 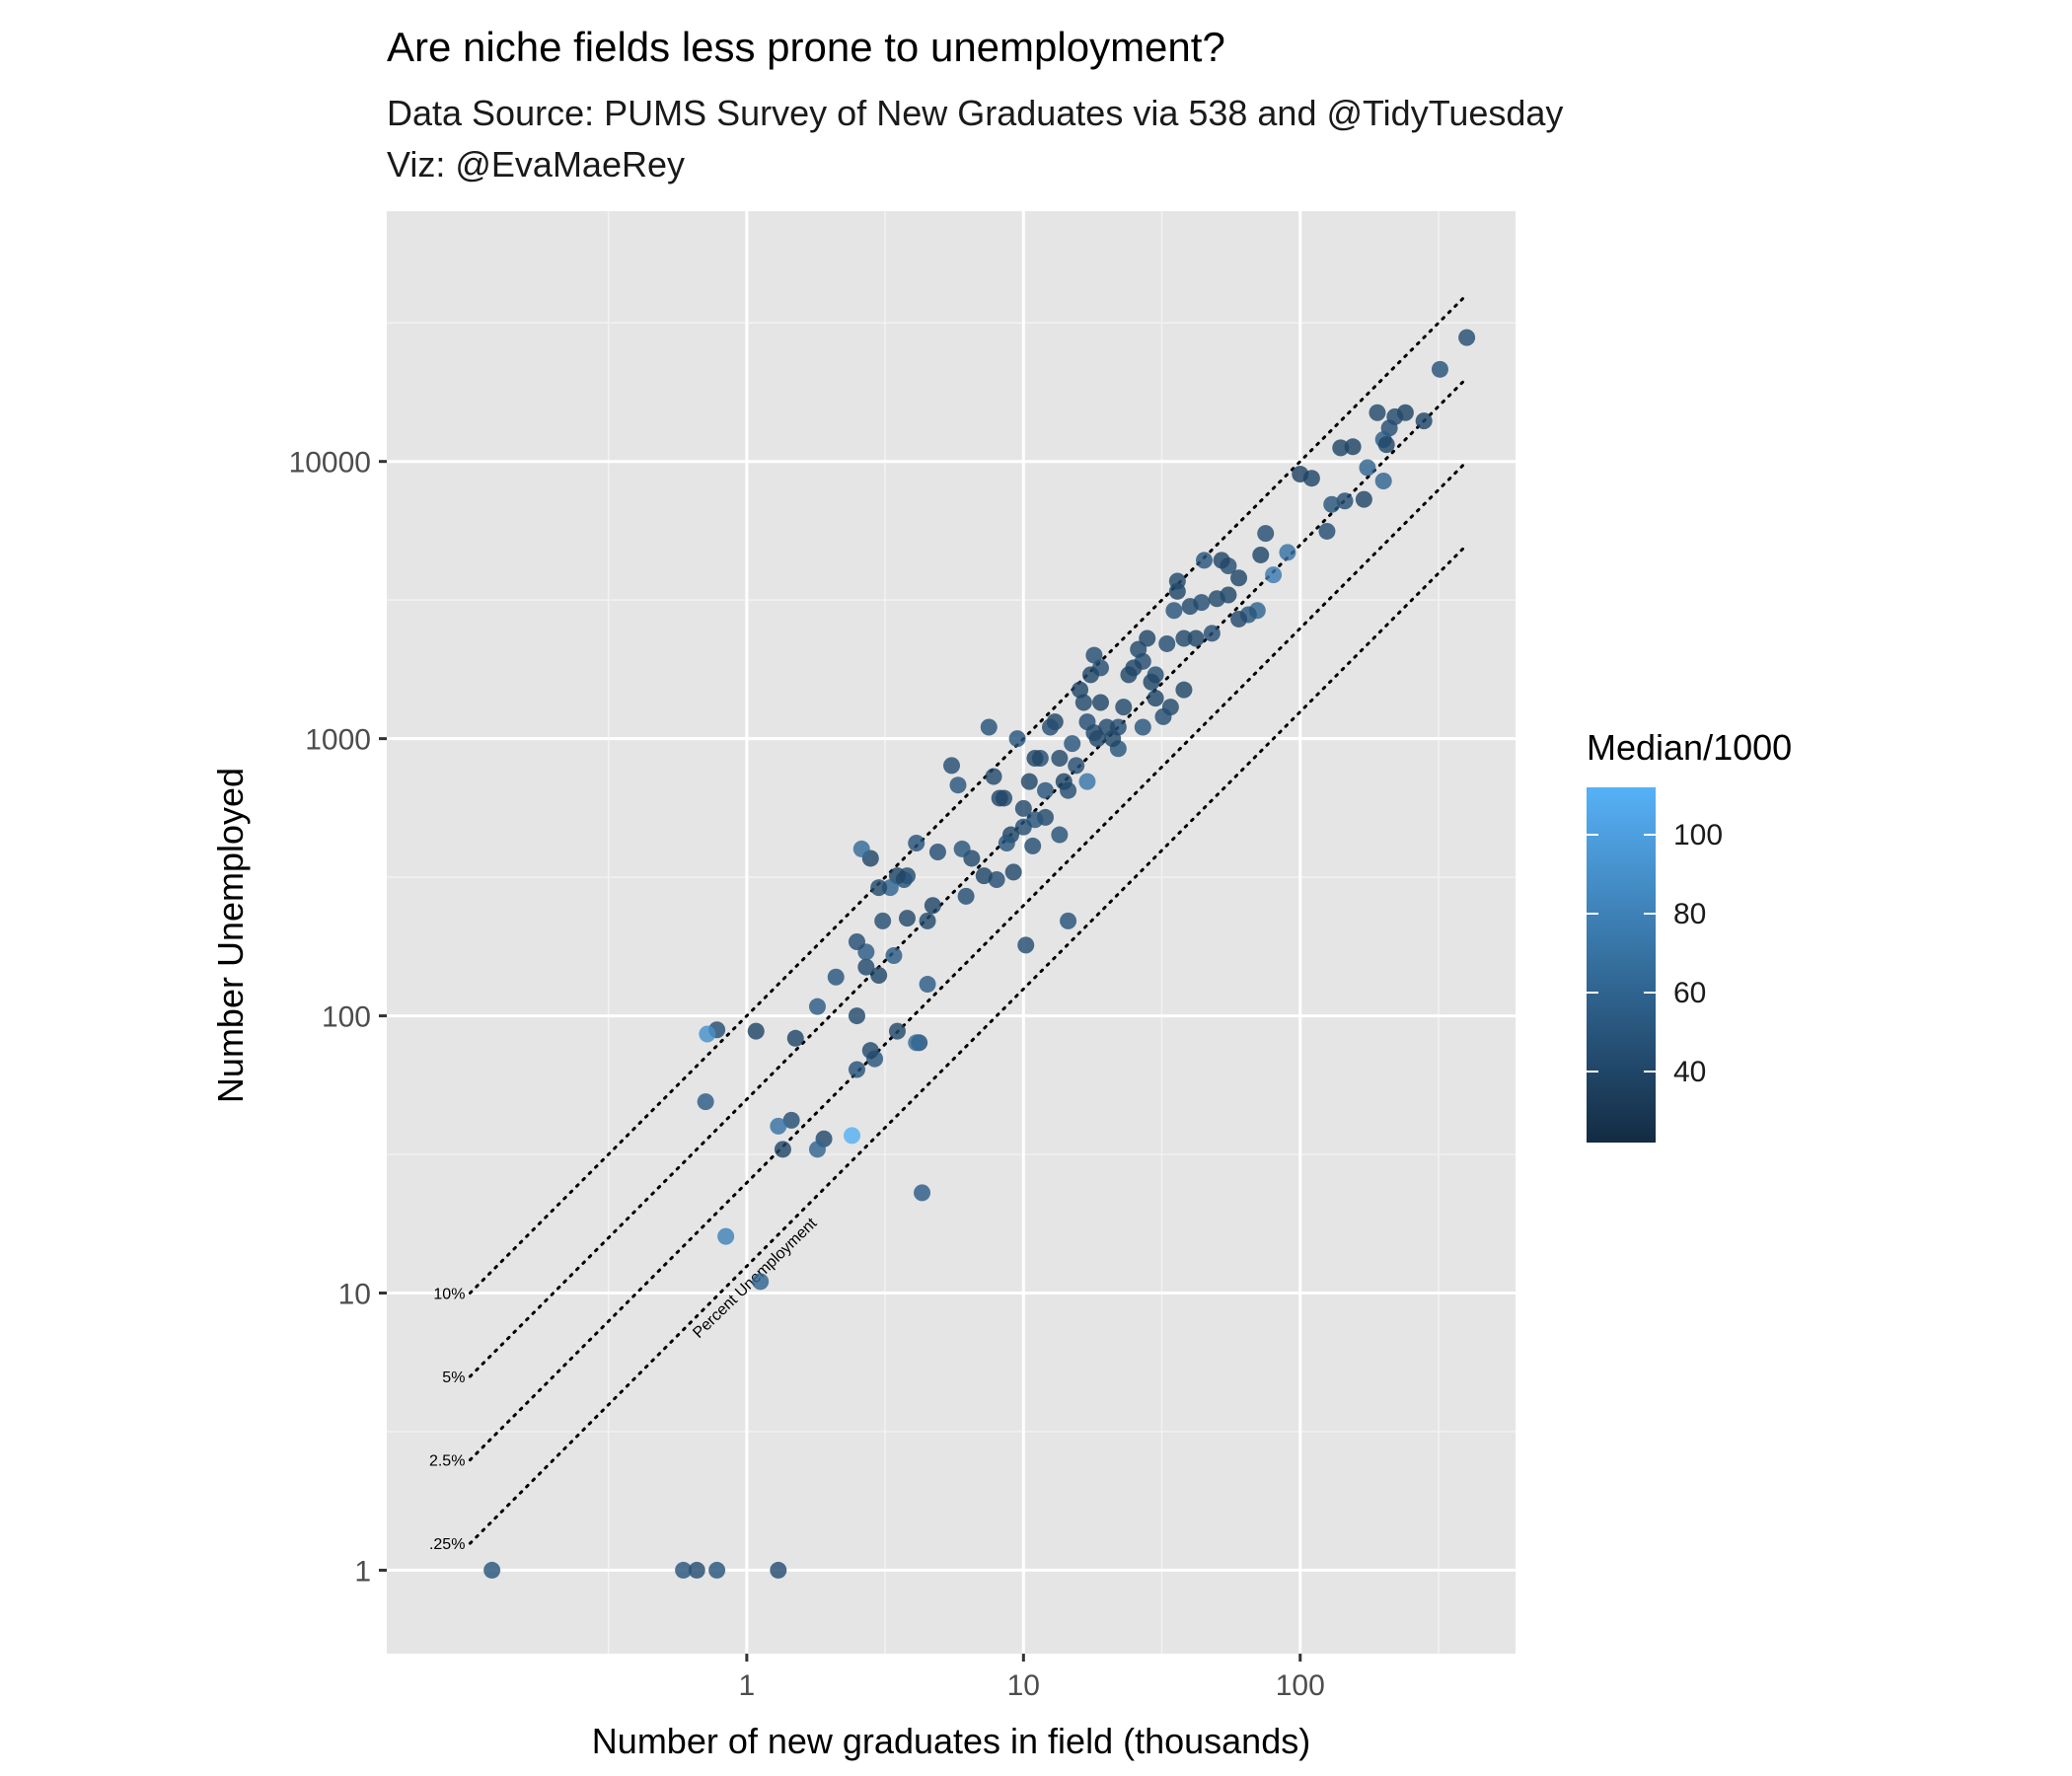 What do you see at coordinates (355, 1295) in the screenshot?
I see `y-tick-label: 10` at bounding box center [355, 1295].